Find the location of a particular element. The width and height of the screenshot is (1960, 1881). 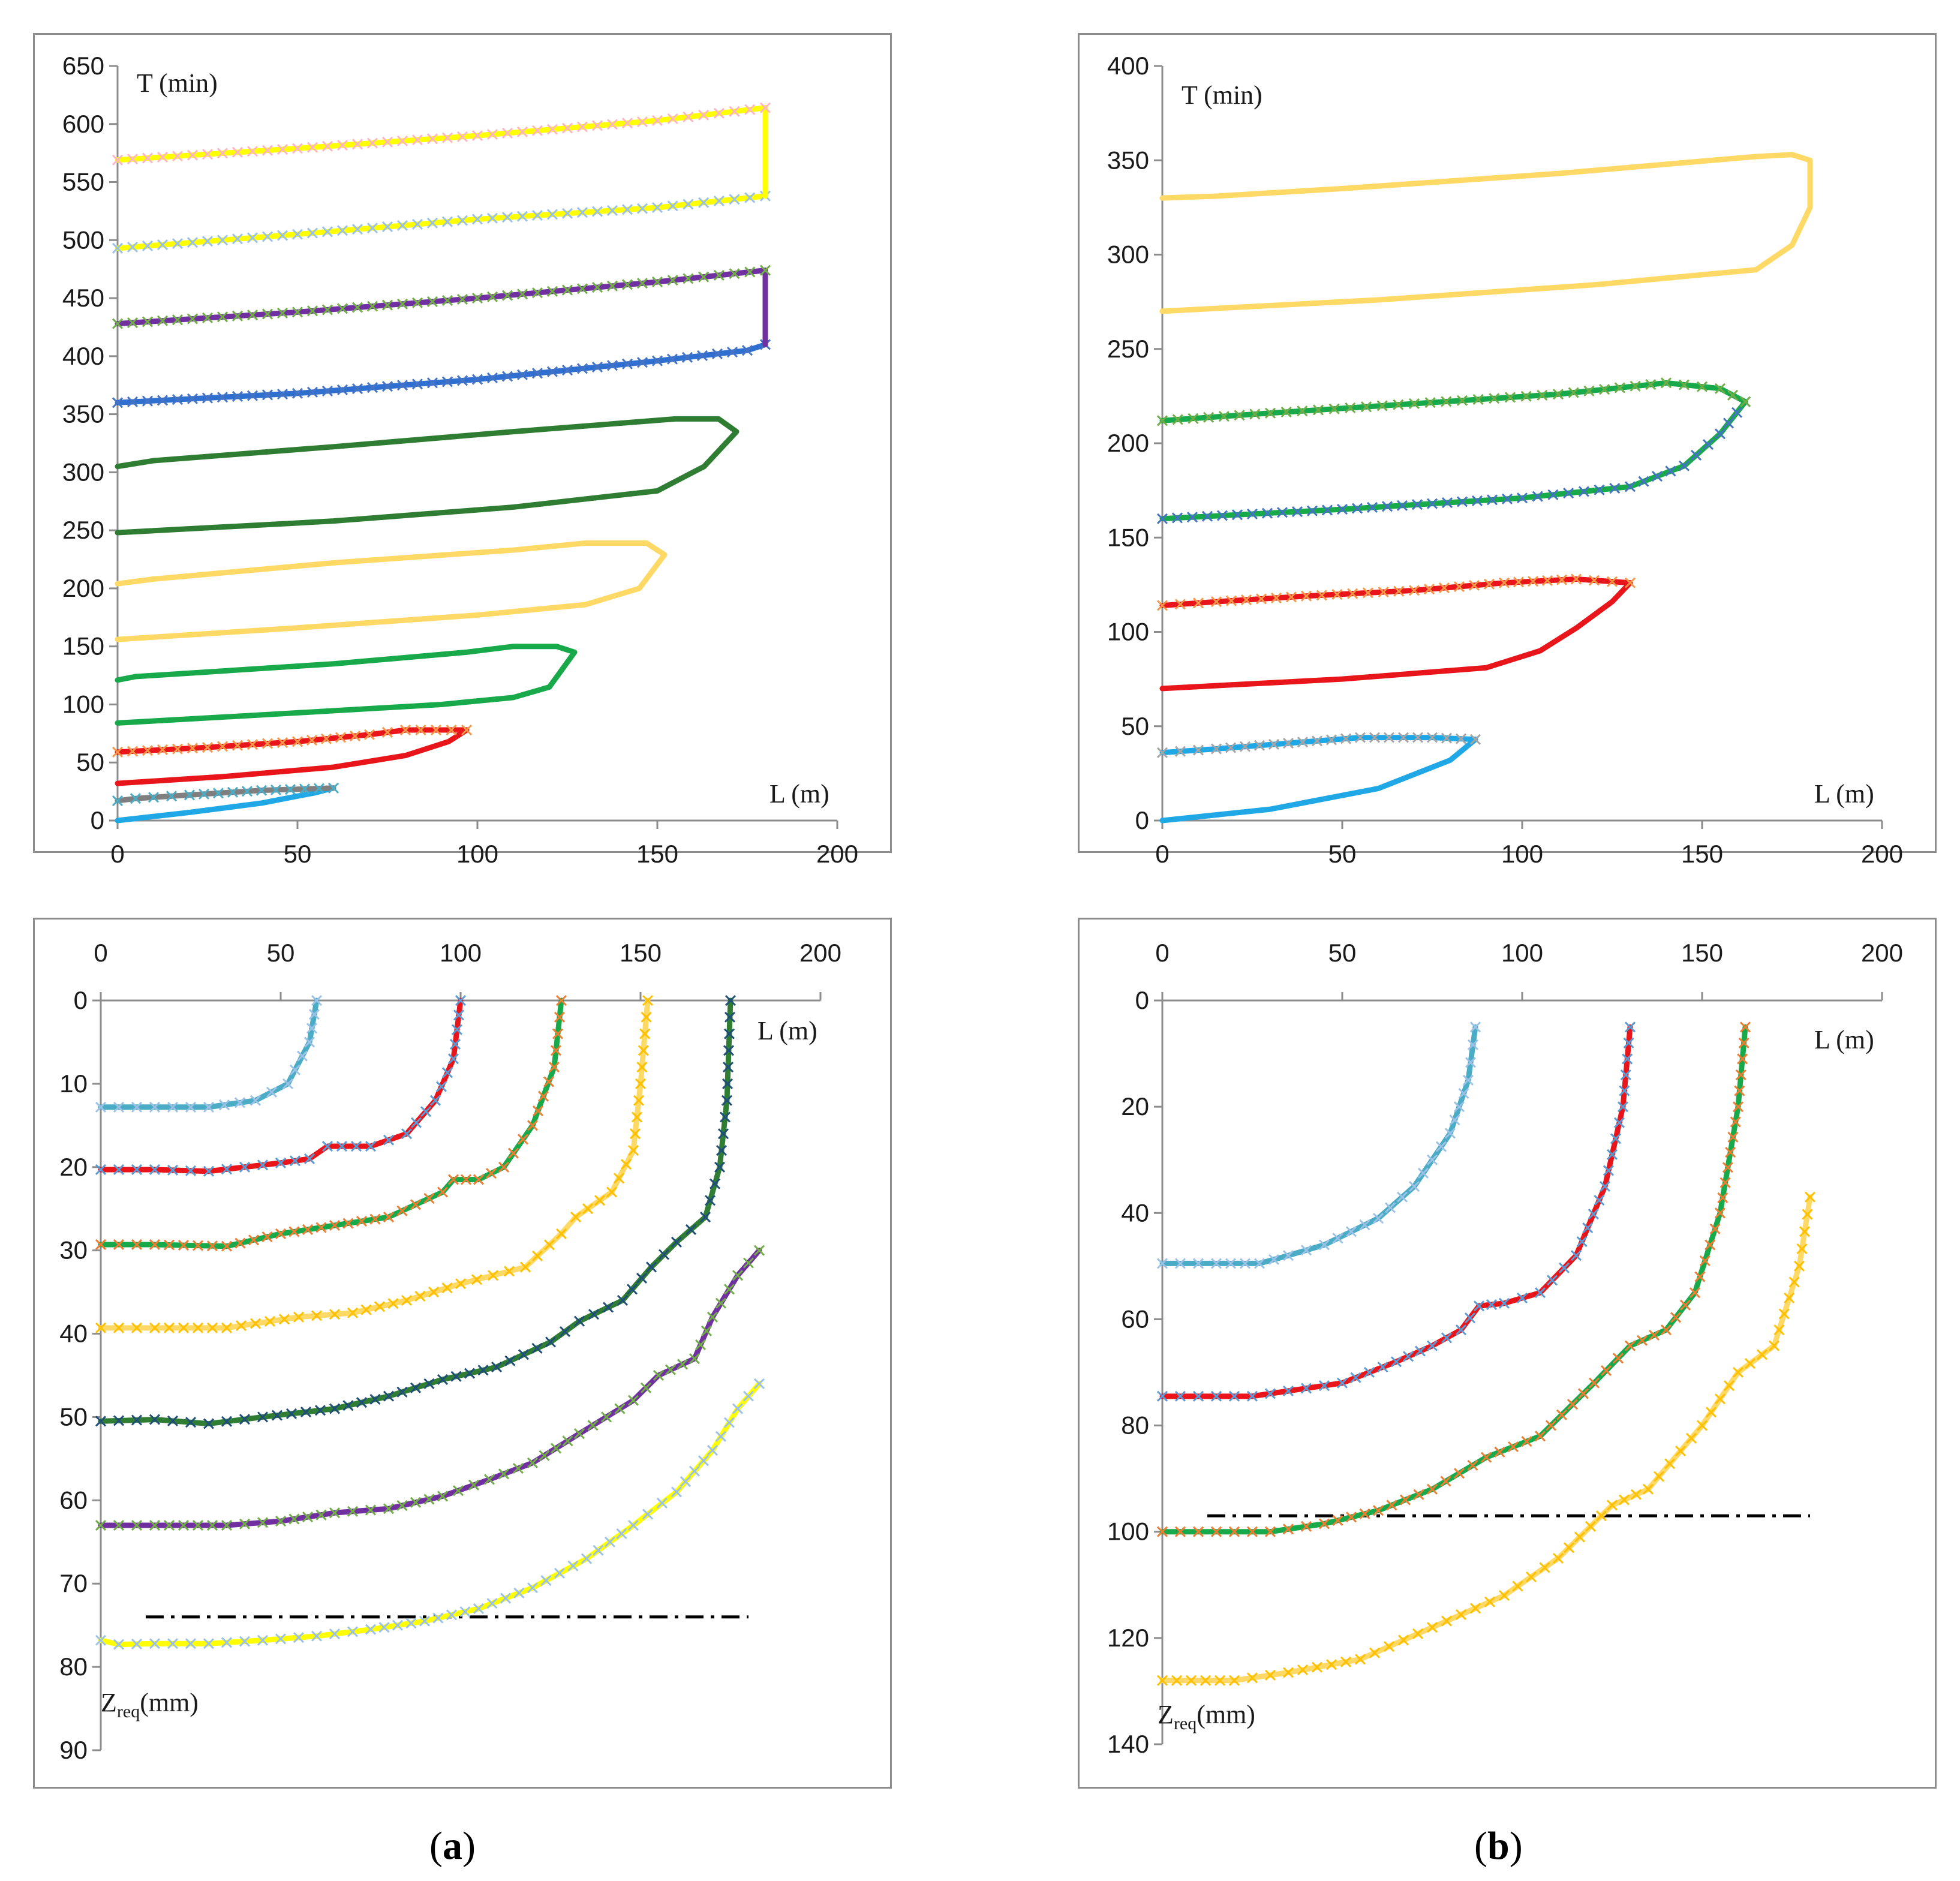

b-top-y-tick-label-400: 400 is located at coordinates (1128, 66).